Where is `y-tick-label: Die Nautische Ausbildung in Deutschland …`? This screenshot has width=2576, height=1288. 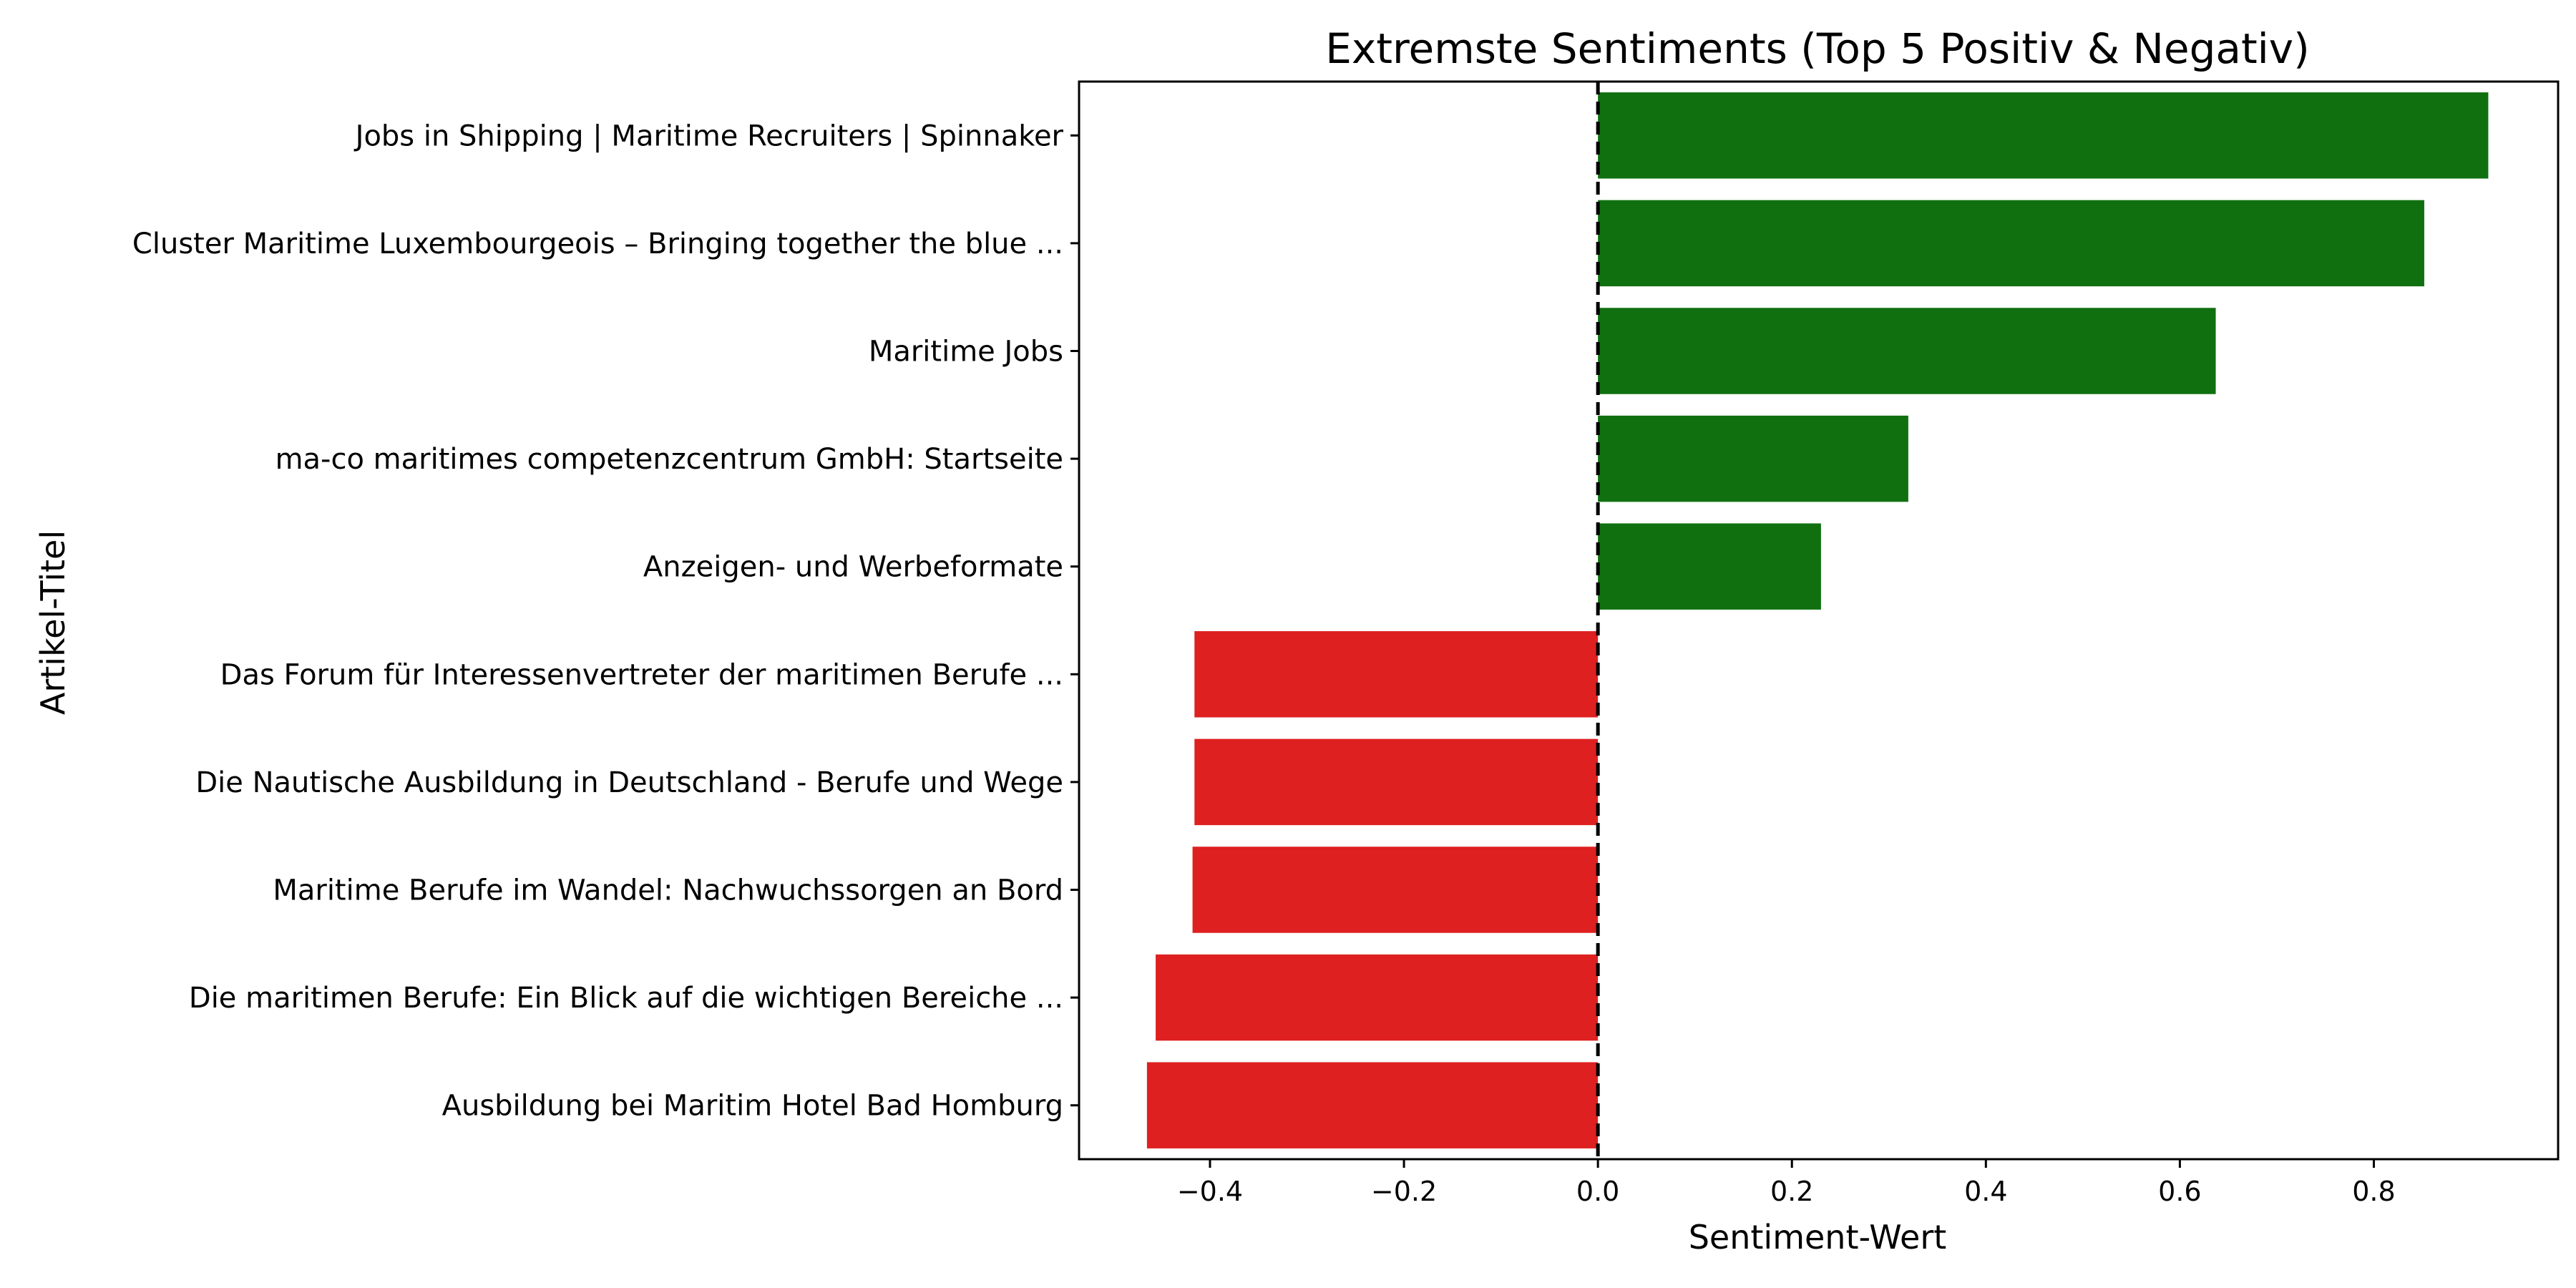
y-tick-label: Die Nautische Ausbildung in Deutschland … is located at coordinates (629, 782).